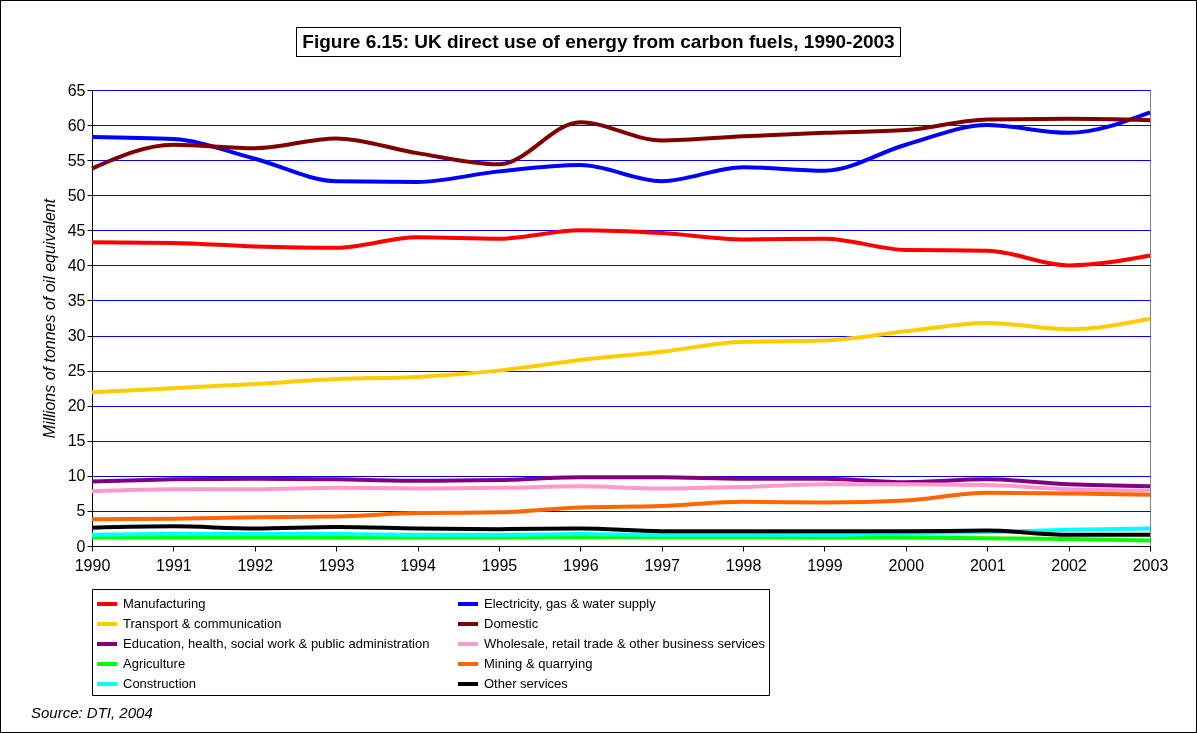 The width and height of the screenshot is (1197, 733). What do you see at coordinates (538, 663) in the screenshot?
I see `legend-label: Mining & quarrying` at bounding box center [538, 663].